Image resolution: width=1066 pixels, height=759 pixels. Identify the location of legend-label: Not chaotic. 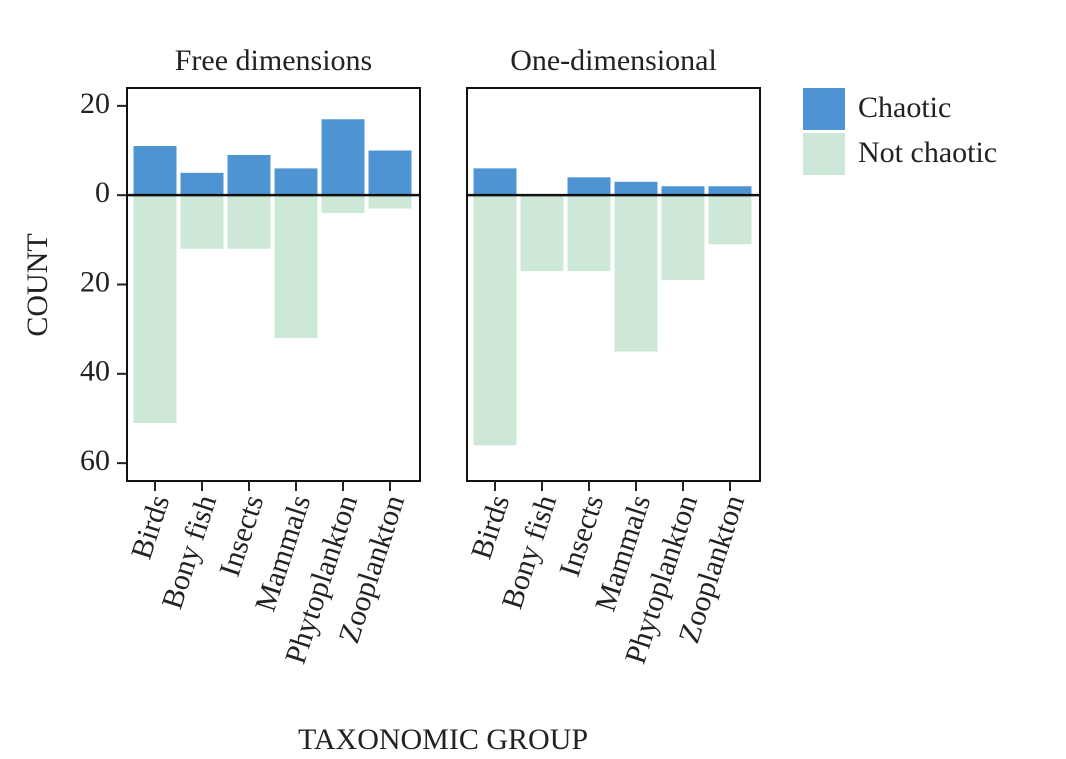
(927, 152).